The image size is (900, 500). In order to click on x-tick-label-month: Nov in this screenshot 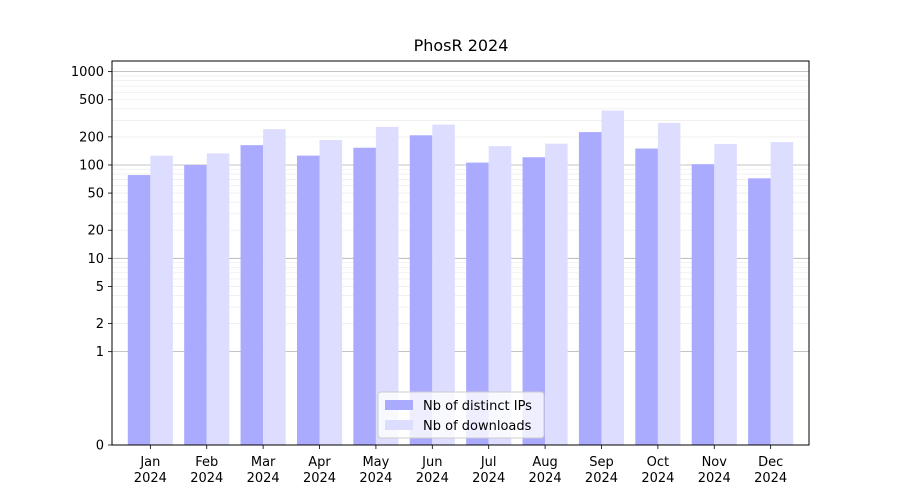, I will do `click(715, 462)`.